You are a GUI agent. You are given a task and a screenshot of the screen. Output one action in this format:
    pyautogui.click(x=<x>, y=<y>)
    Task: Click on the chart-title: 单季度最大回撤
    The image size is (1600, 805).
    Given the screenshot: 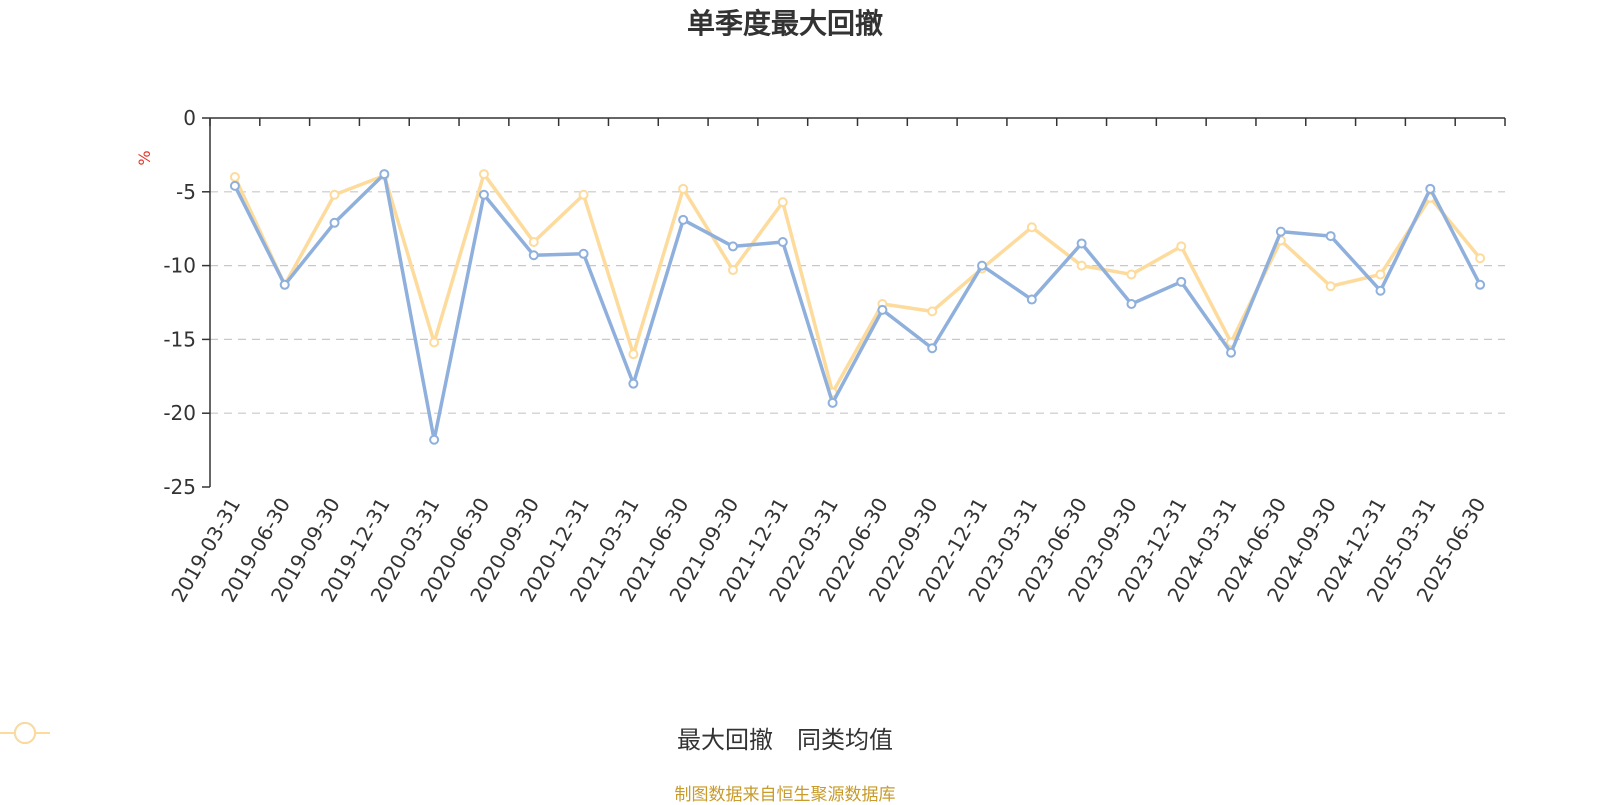 What is the action you would take?
    pyautogui.click(x=784, y=23)
    